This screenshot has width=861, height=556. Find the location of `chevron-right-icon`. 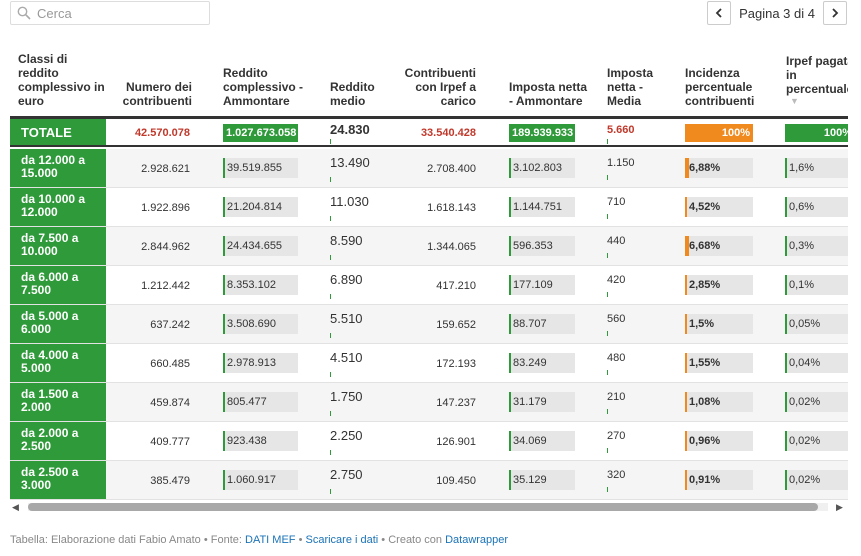

chevron-right-icon is located at coordinates (835, 13).